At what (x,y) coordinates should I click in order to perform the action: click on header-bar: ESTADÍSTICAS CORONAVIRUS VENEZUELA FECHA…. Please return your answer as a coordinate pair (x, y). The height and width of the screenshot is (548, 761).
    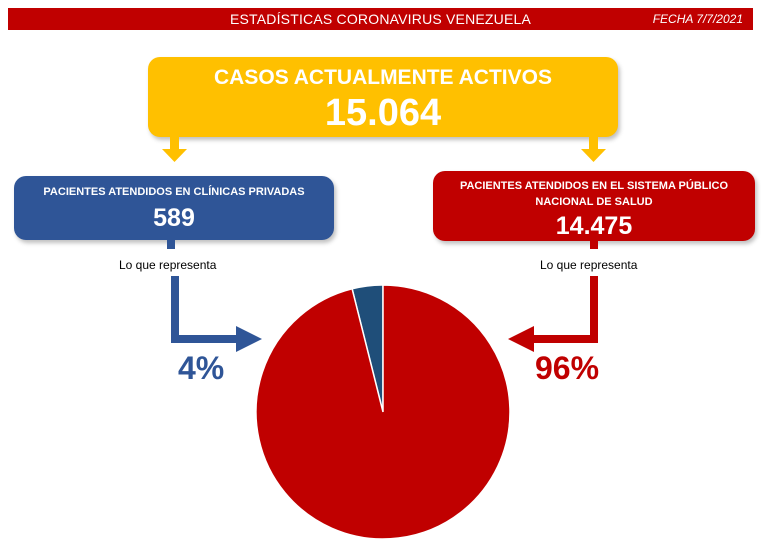
    Looking at the image, I should click on (380, 19).